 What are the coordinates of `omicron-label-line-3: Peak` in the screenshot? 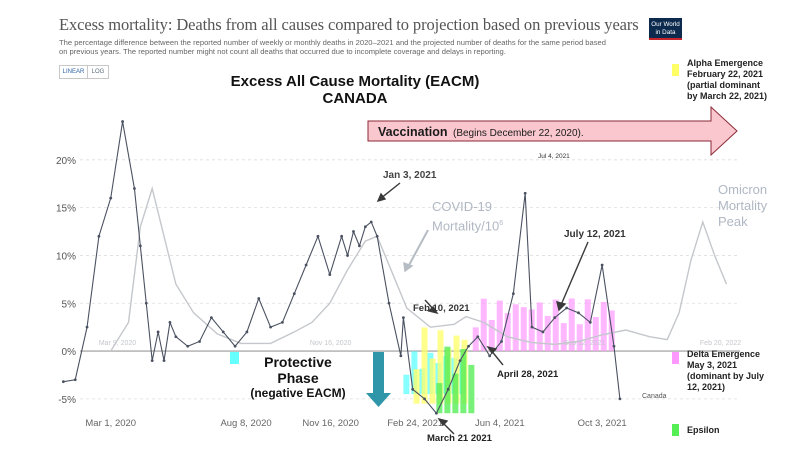 It's located at (733, 221).